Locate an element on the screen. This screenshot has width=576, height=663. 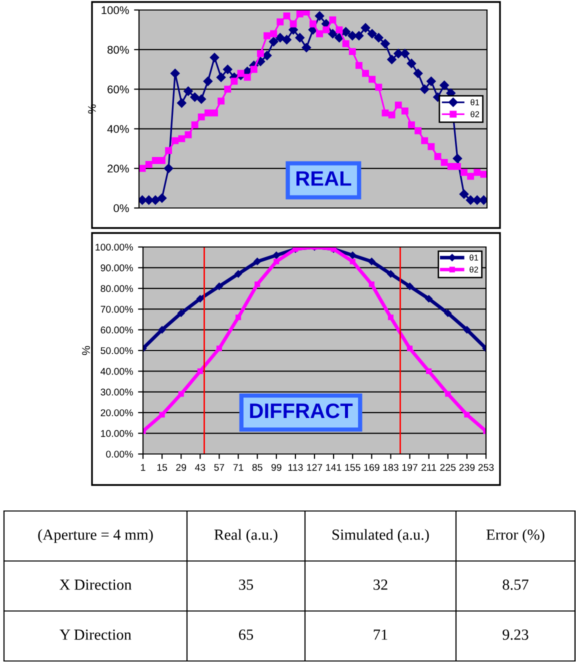
x-tick-label: 99 is located at coordinates (276, 467).